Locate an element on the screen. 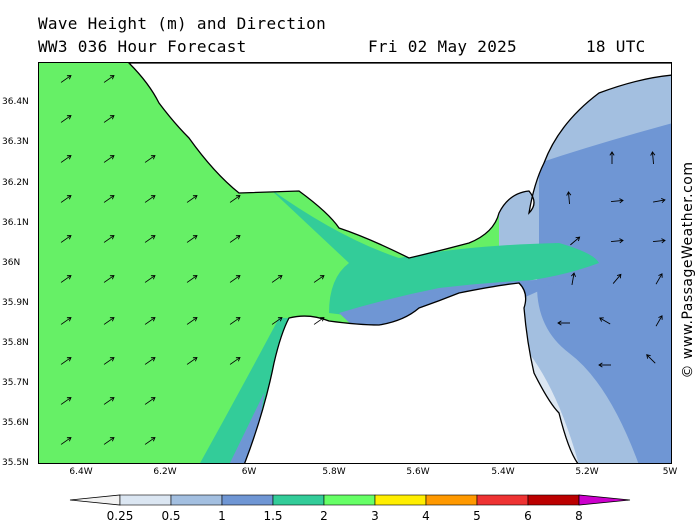  lat-label-35-5: 35.5N is located at coordinates (15, 463).